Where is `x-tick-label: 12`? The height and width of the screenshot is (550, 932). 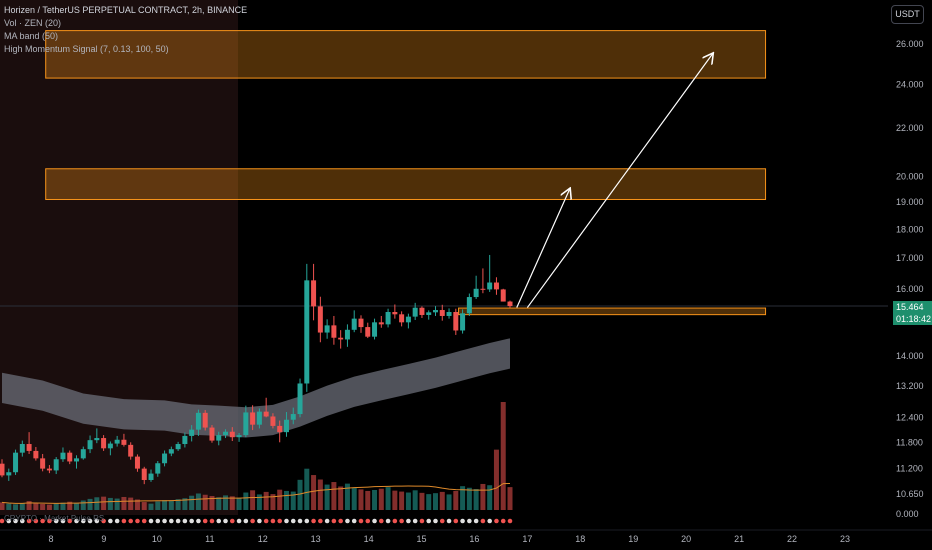 x-tick-label: 12 is located at coordinates (263, 539).